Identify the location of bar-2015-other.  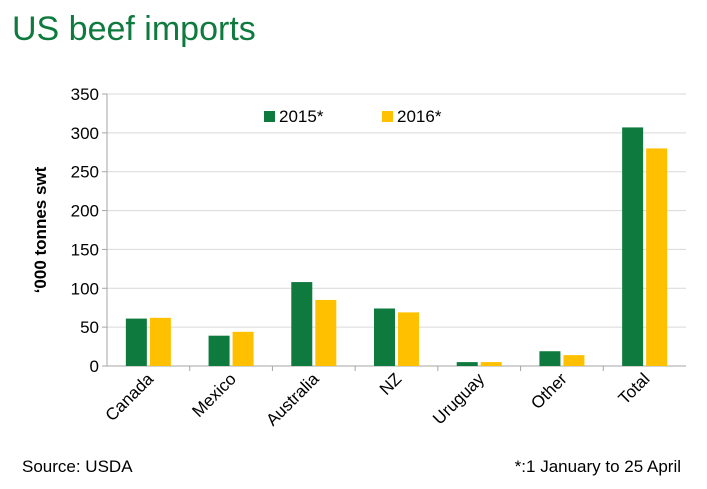
(550, 358).